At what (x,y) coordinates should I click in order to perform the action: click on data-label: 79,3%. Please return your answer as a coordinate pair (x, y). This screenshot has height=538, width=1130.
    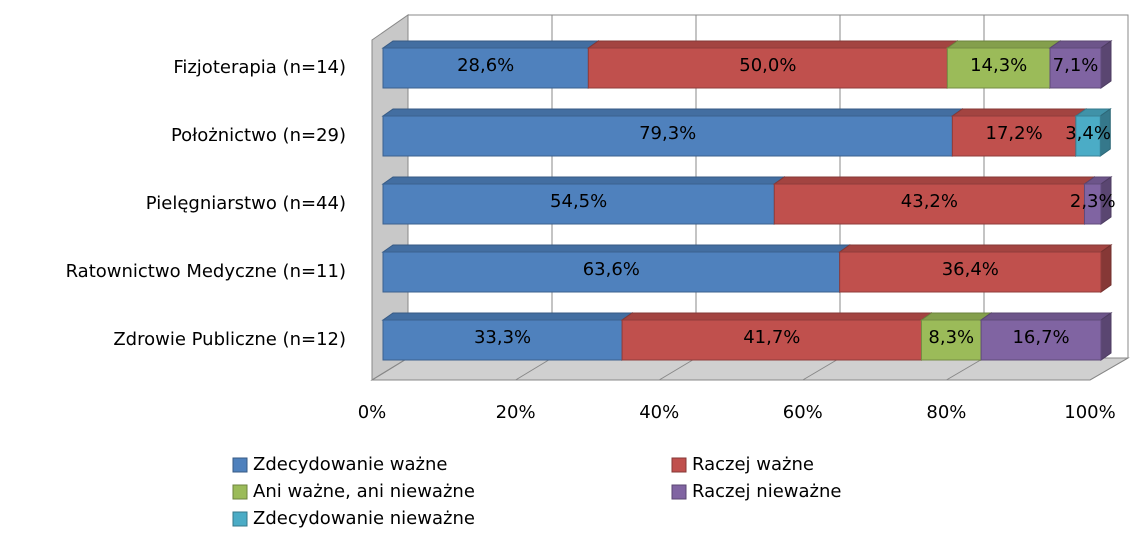
    Looking at the image, I should click on (667, 133).